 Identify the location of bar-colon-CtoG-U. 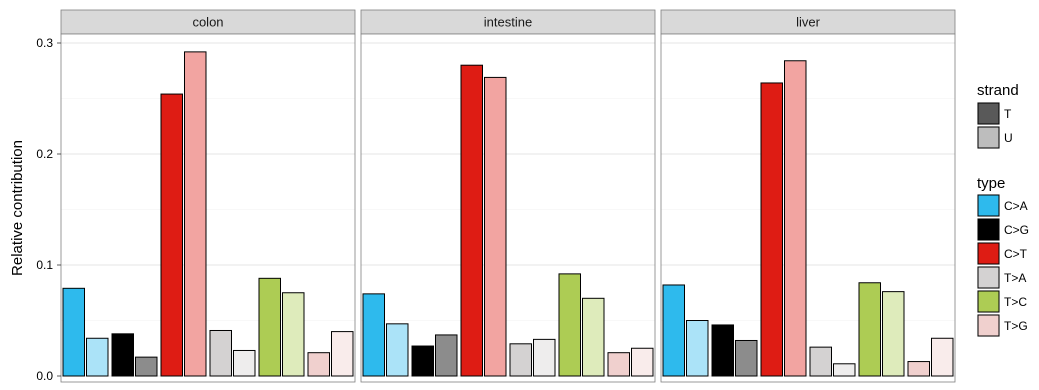
(146, 366).